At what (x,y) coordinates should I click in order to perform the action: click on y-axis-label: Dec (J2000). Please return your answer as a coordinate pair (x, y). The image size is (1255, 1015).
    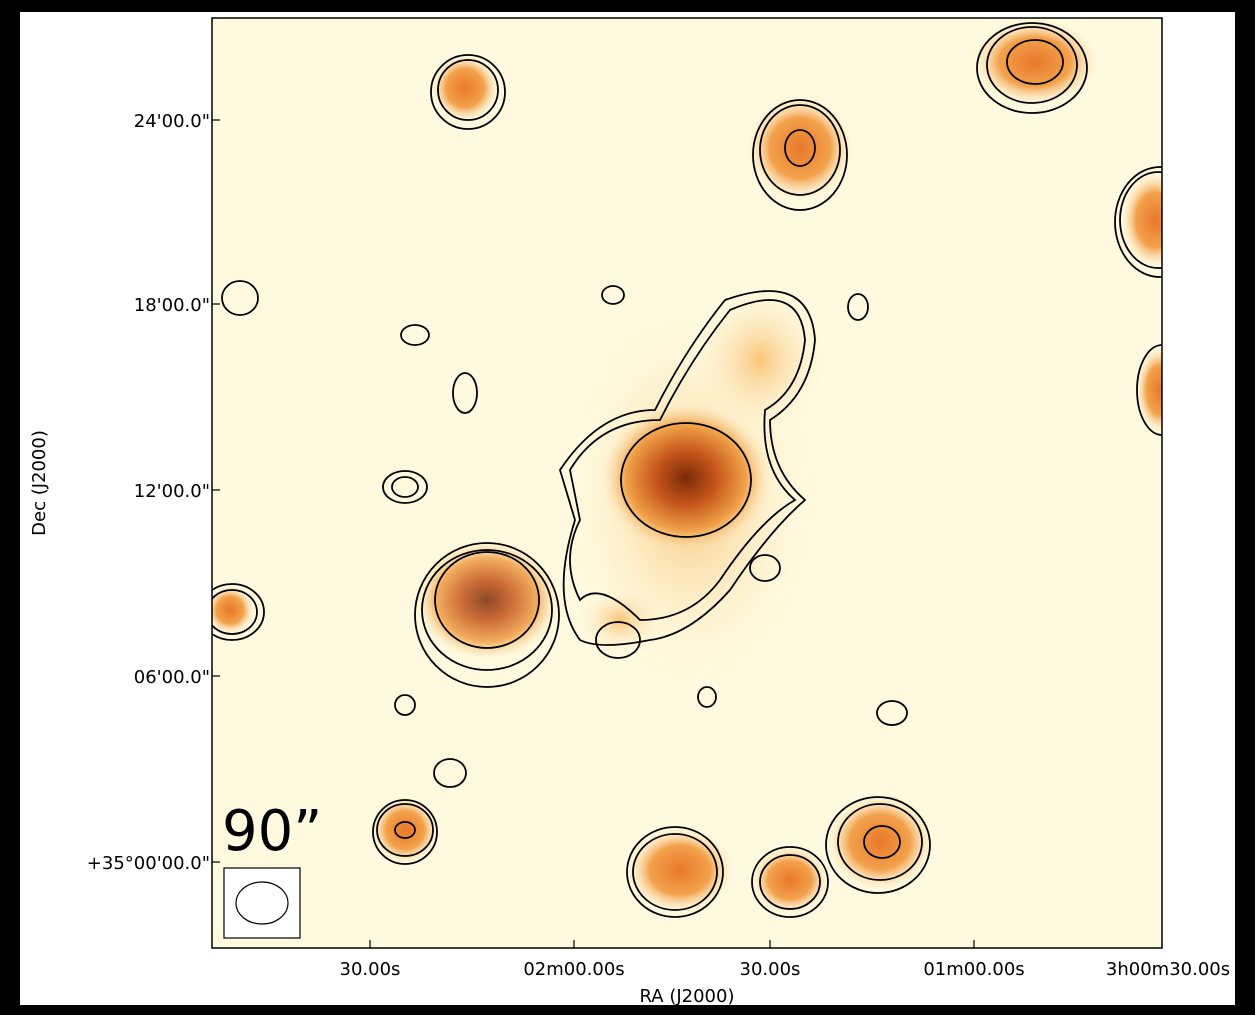
    Looking at the image, I should click on (39, 483).